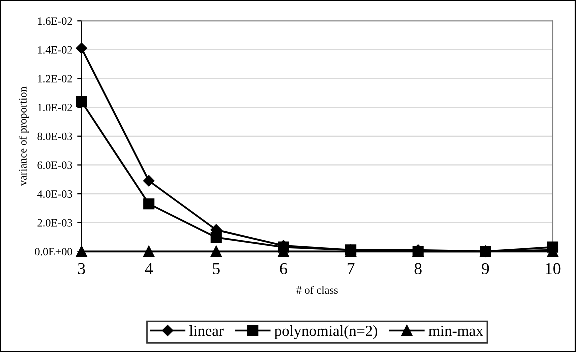 The height and width of the screenshot is (352, 576). I want to click on x-axis-title: # of class, so click(317, 290).